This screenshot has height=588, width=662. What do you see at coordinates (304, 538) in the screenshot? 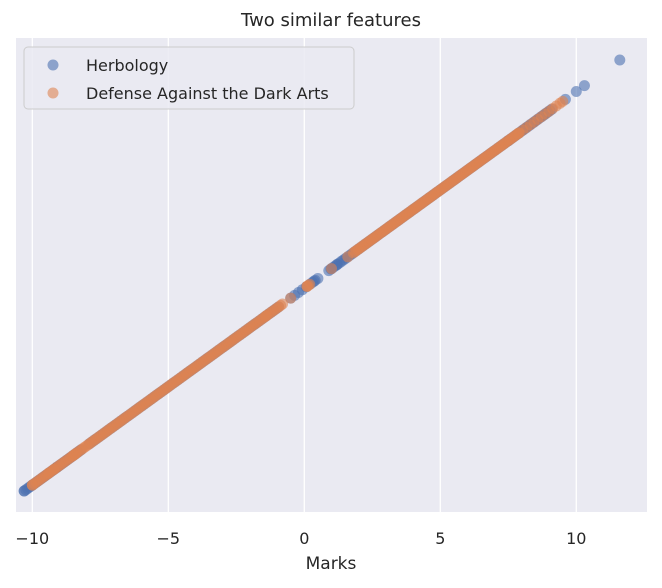
I see `x-tick-label: 0` at bounding box center [304, 538].